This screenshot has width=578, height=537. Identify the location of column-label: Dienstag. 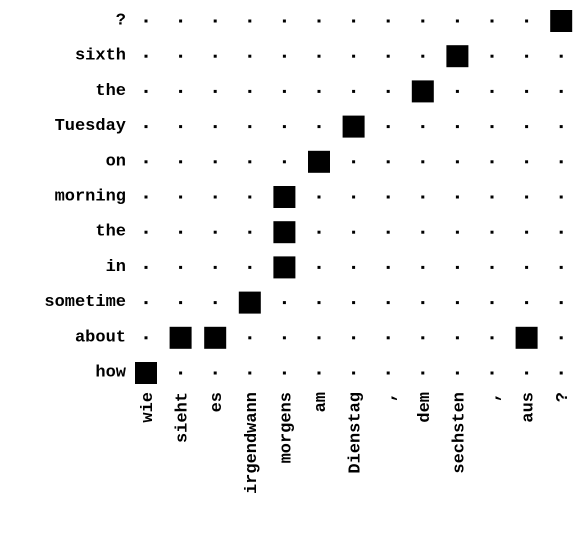
(356, 433).